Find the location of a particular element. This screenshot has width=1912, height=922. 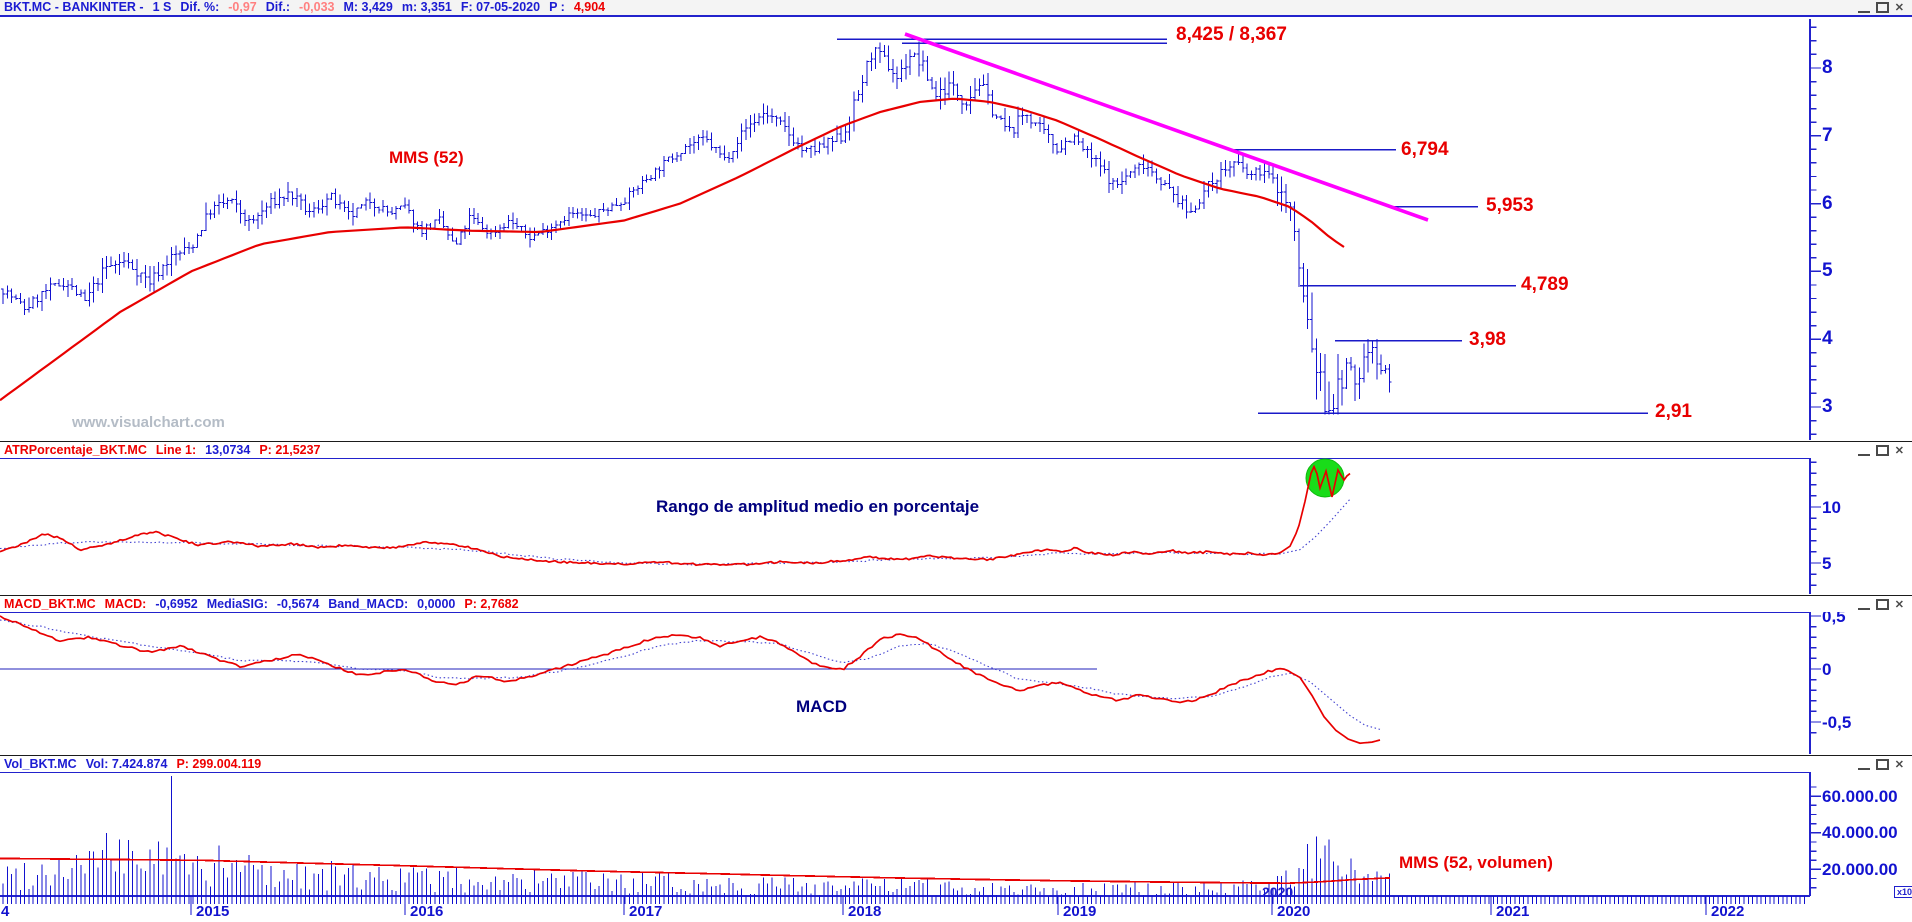

atr-panel-controls: ✕ is located at coordinates (1880, 451).